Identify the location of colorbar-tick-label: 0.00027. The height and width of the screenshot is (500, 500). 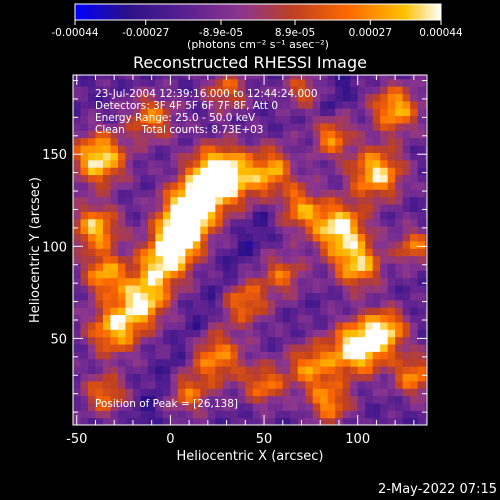
(370, 33).